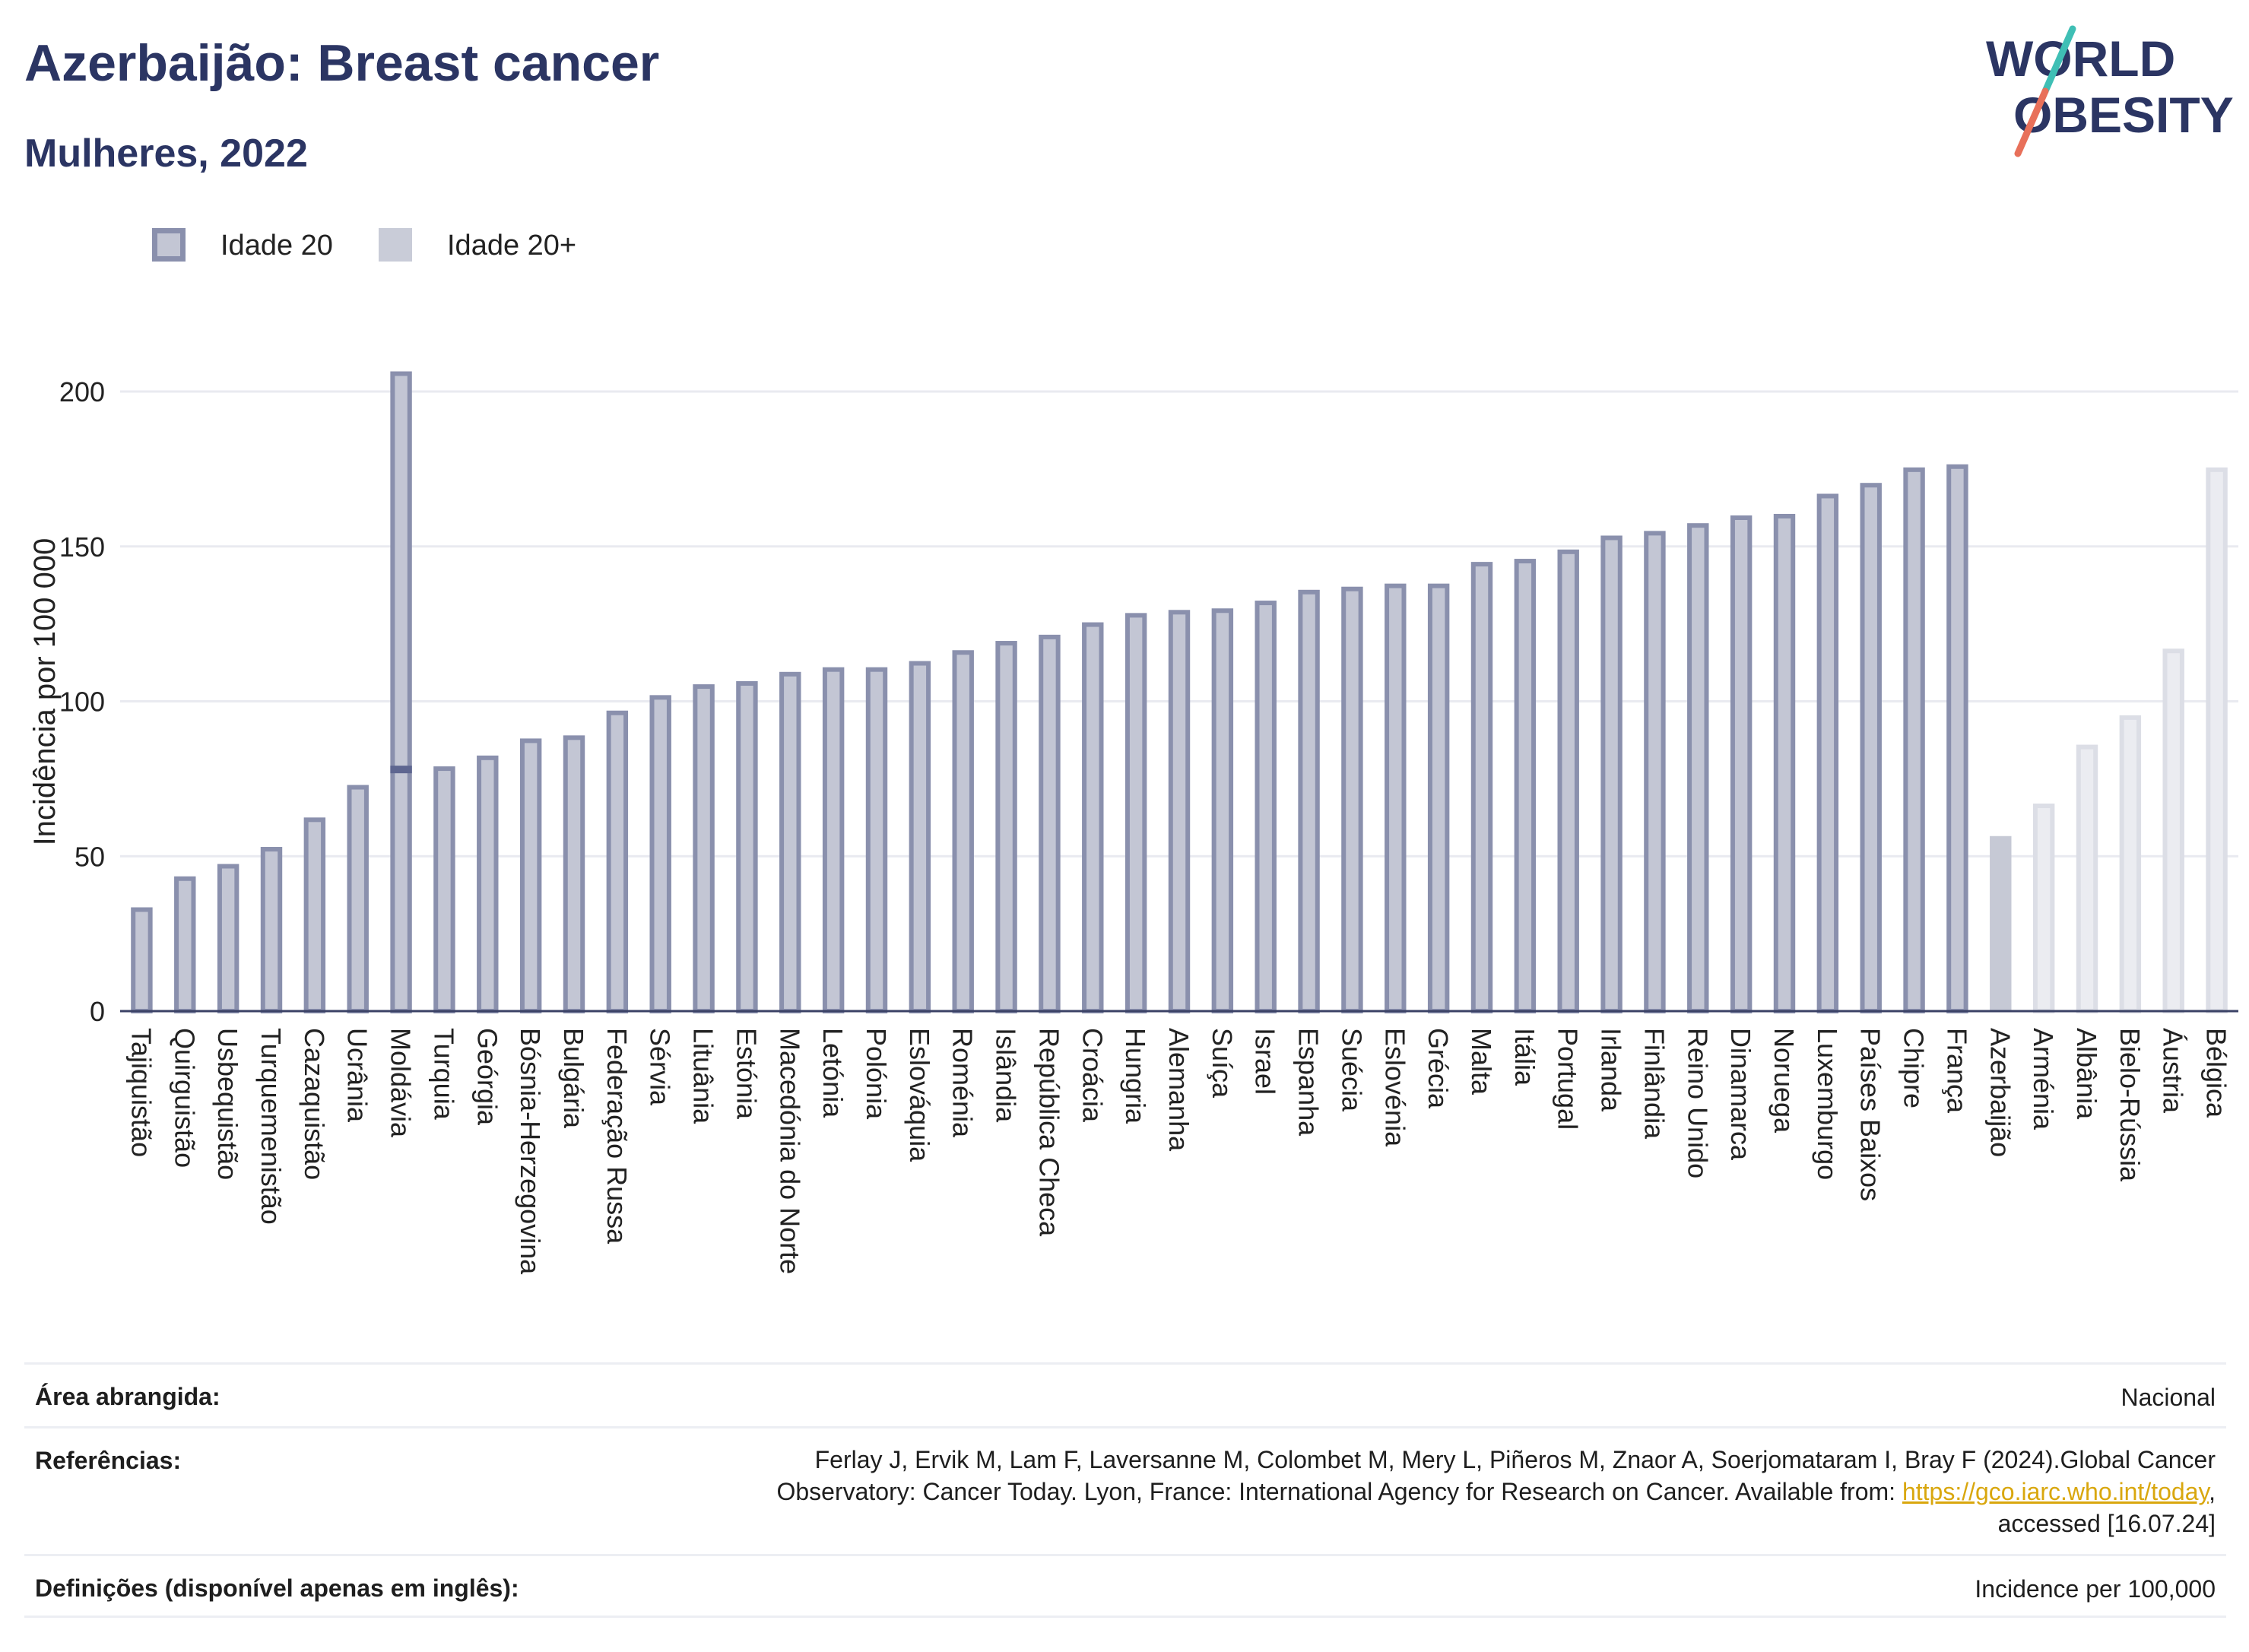  What do you see at coordinates (2086, 1074) in the screenshot?
I see `x-tick-label: Albânia` at bounding box center [2086, 1074].